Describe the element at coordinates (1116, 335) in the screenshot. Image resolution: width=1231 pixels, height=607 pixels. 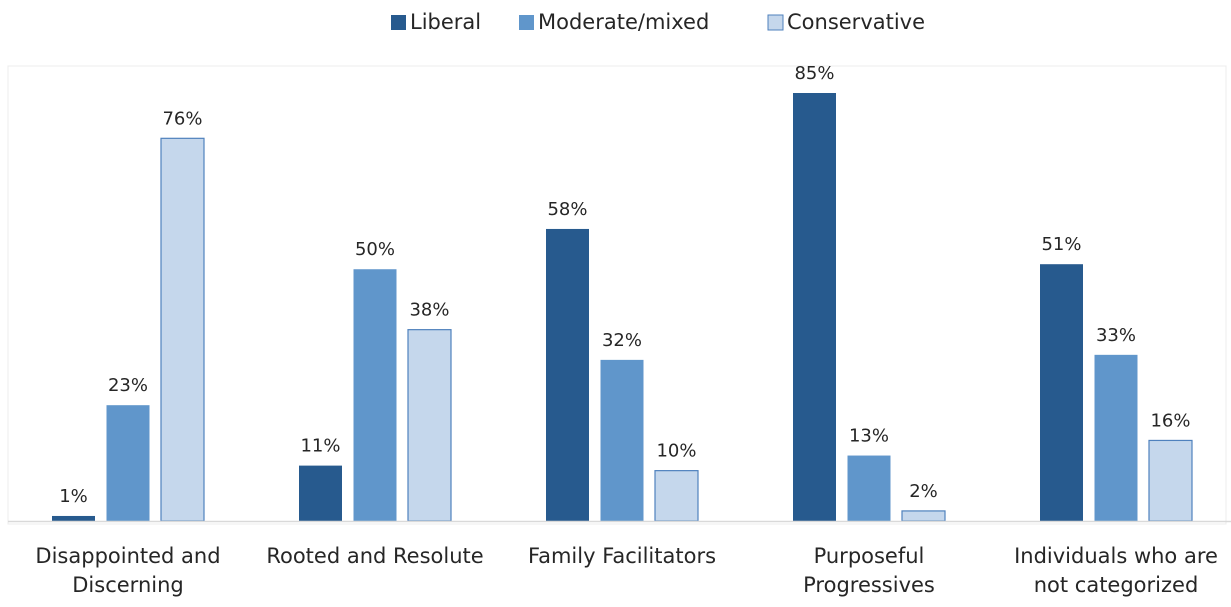
I see `data-label: 33%` at that location.